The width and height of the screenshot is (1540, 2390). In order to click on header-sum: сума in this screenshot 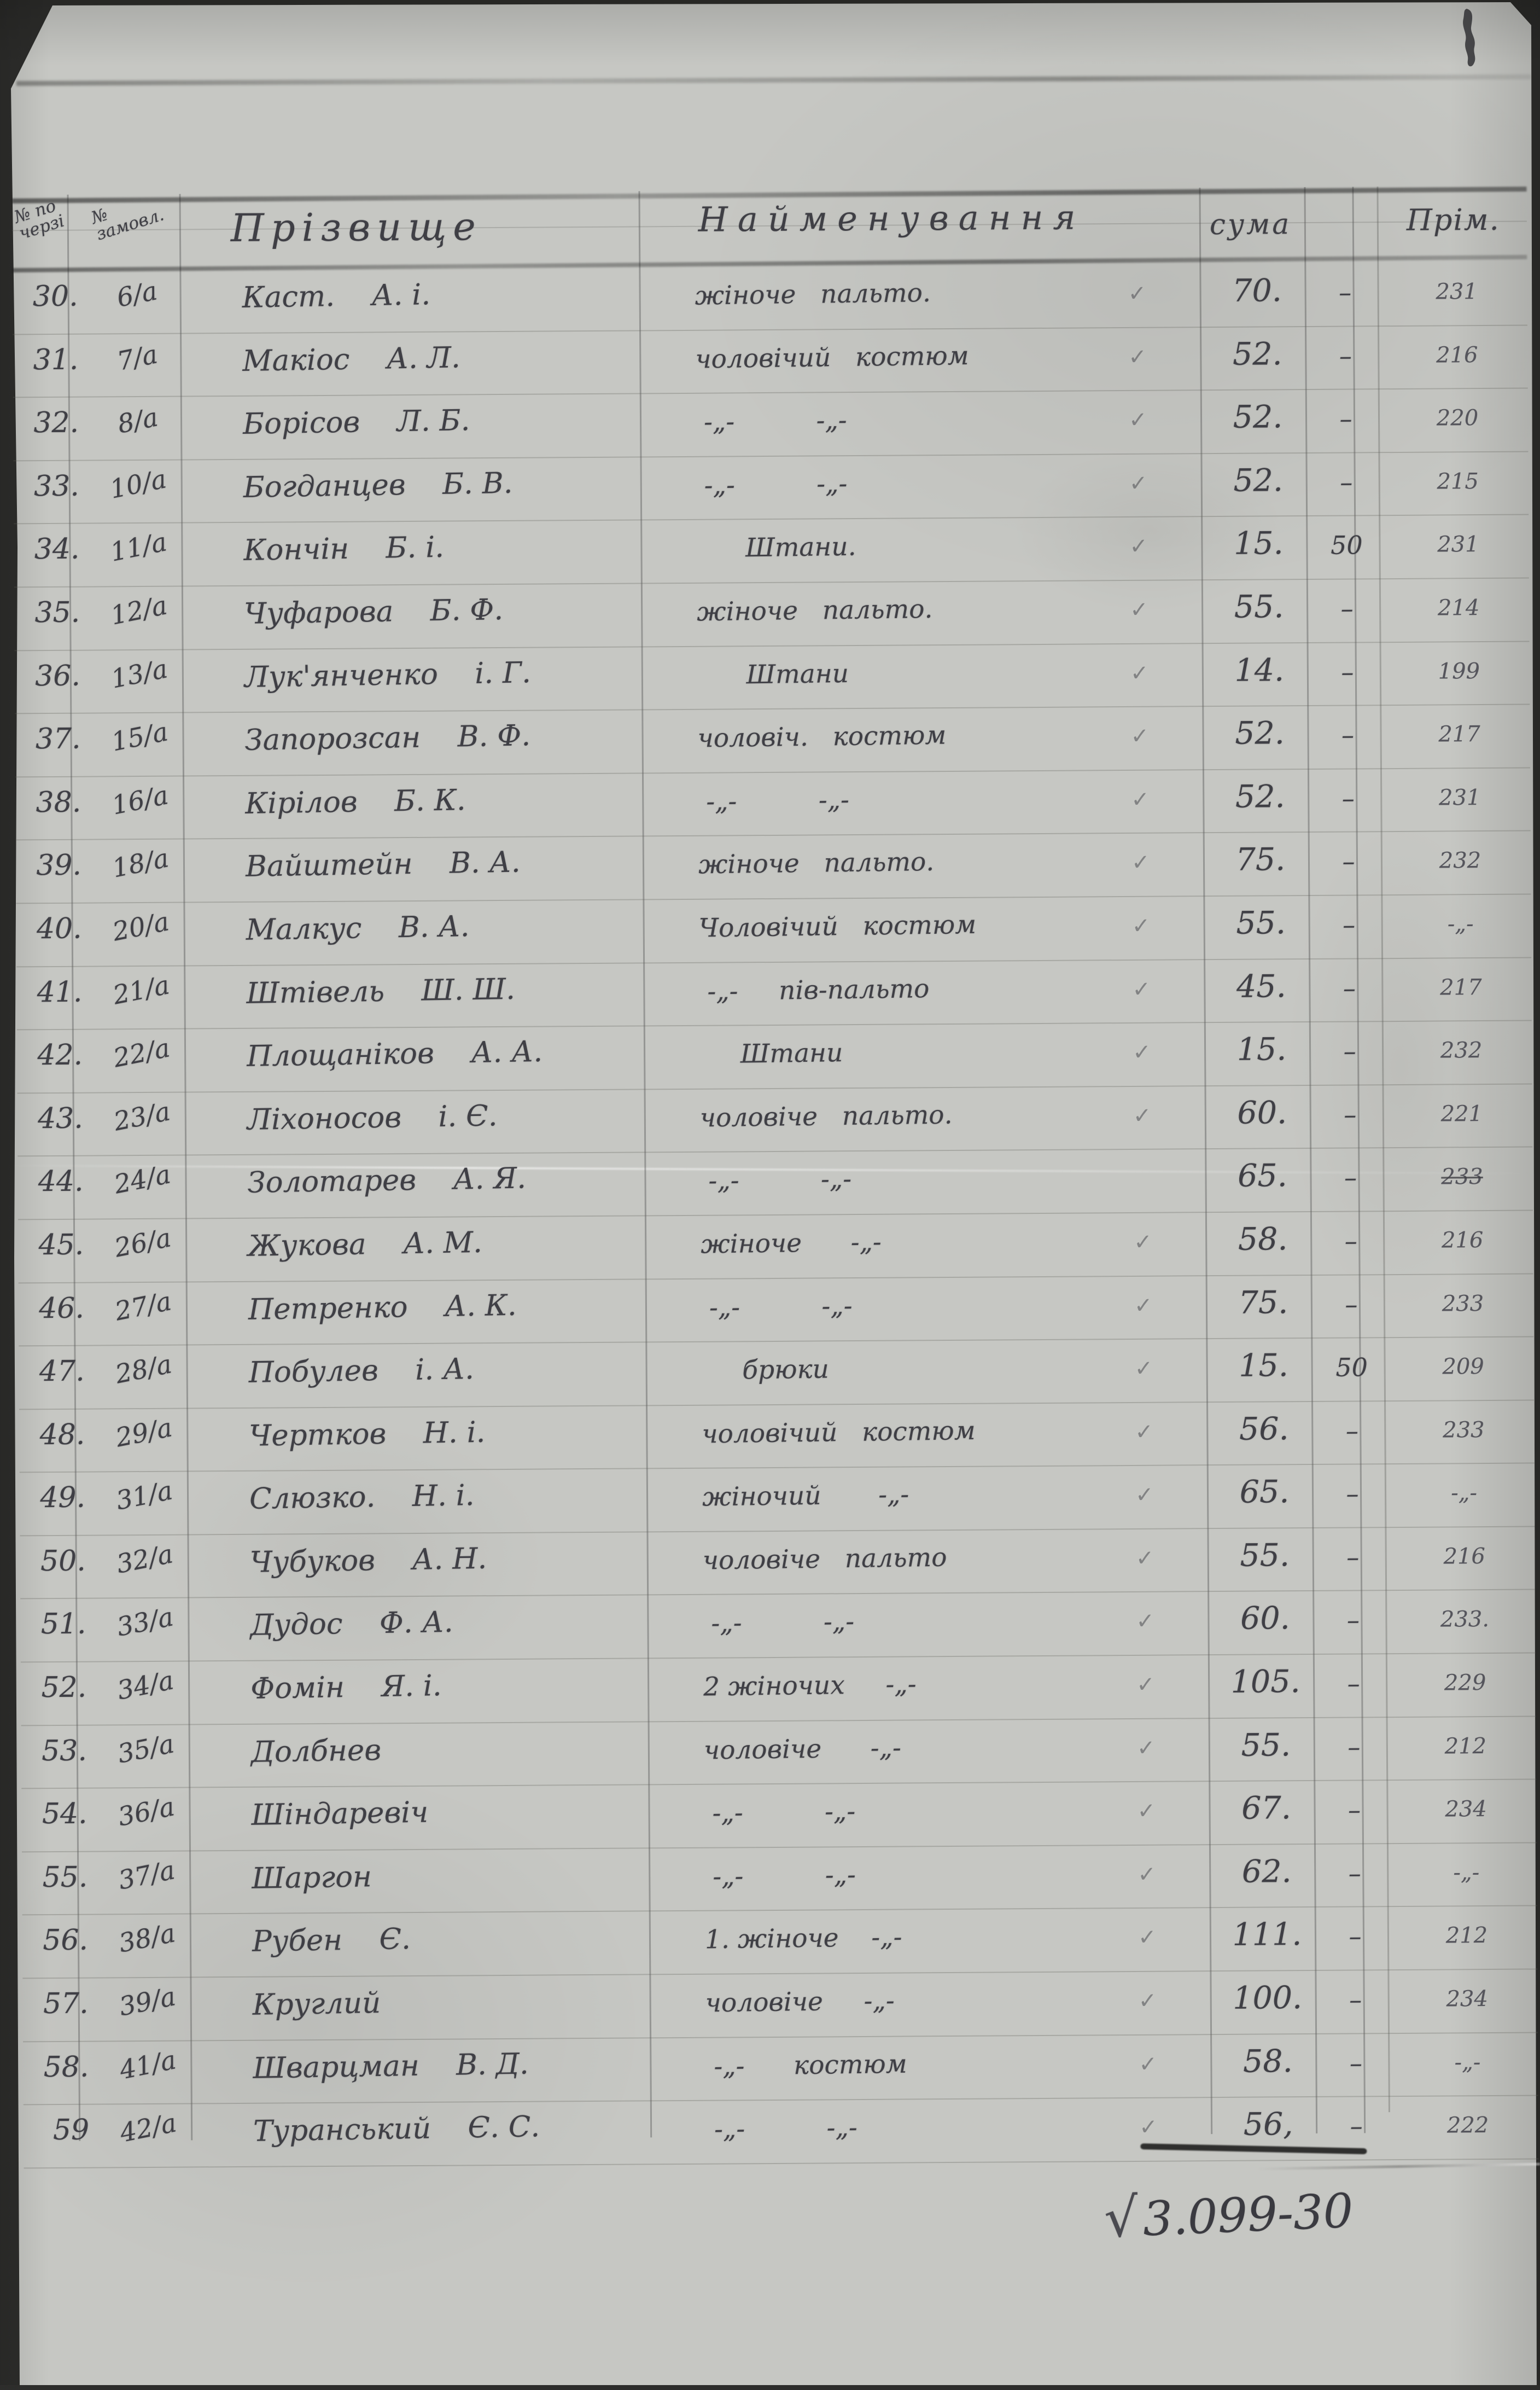, I will do `click(1251, 225)`.